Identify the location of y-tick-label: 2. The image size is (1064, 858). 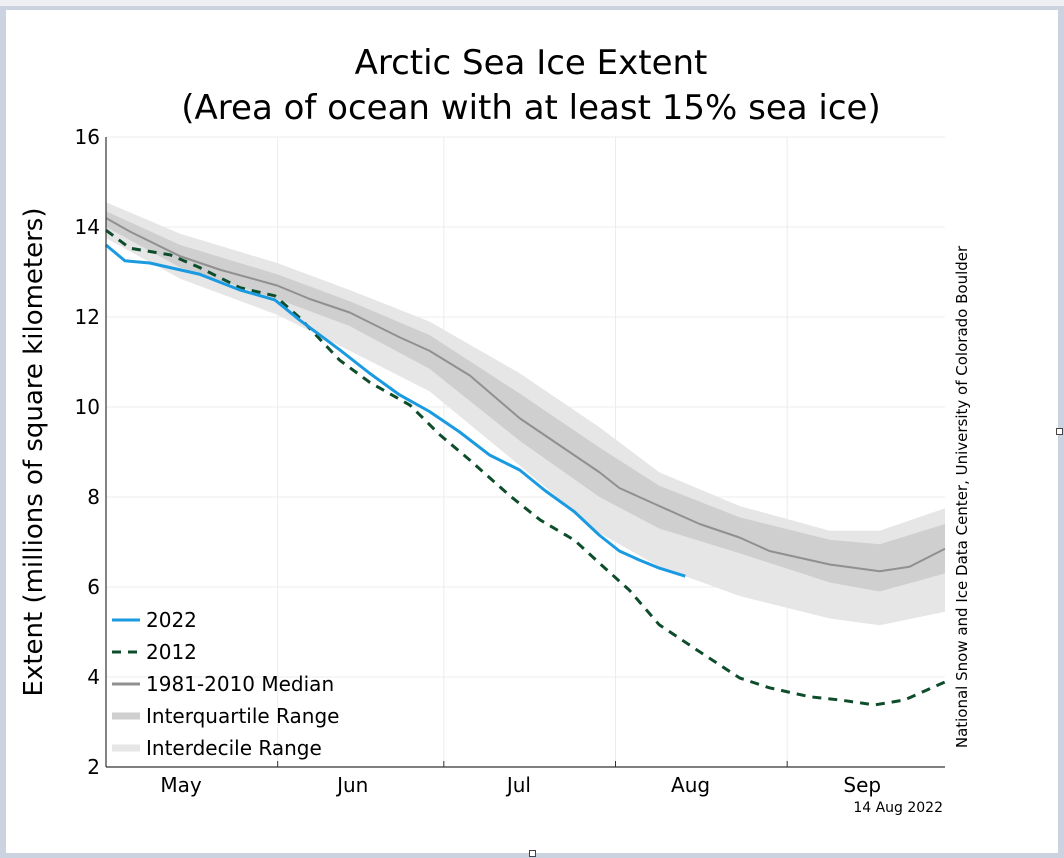
(93, 767).